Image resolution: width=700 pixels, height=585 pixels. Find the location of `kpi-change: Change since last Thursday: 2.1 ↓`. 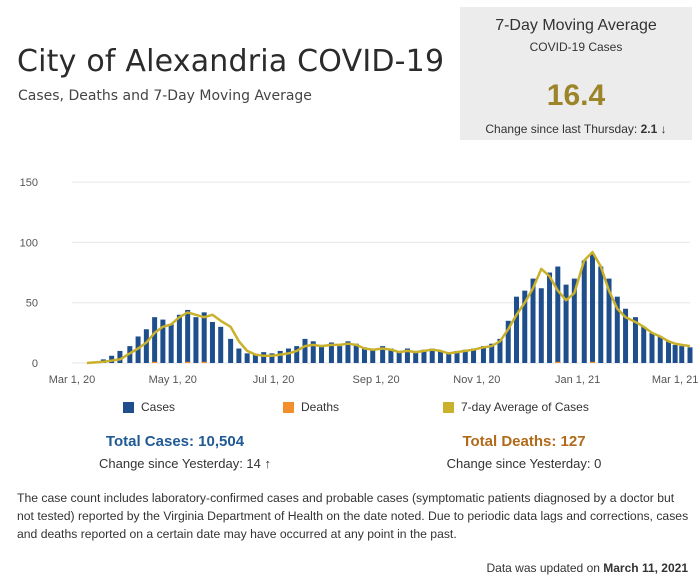

kpi-change: Change since last Thursday: 2.1 ↓ is located at coordinates (576, 129).